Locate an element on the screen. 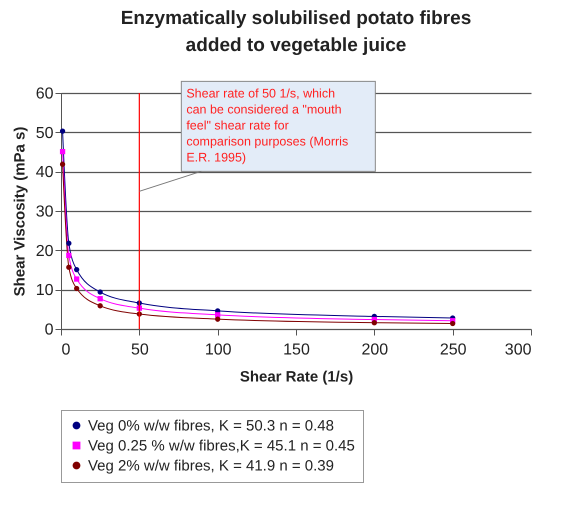 The image size is (578, 519). x-tick-label: 300 is located at coordinates (518, 350).